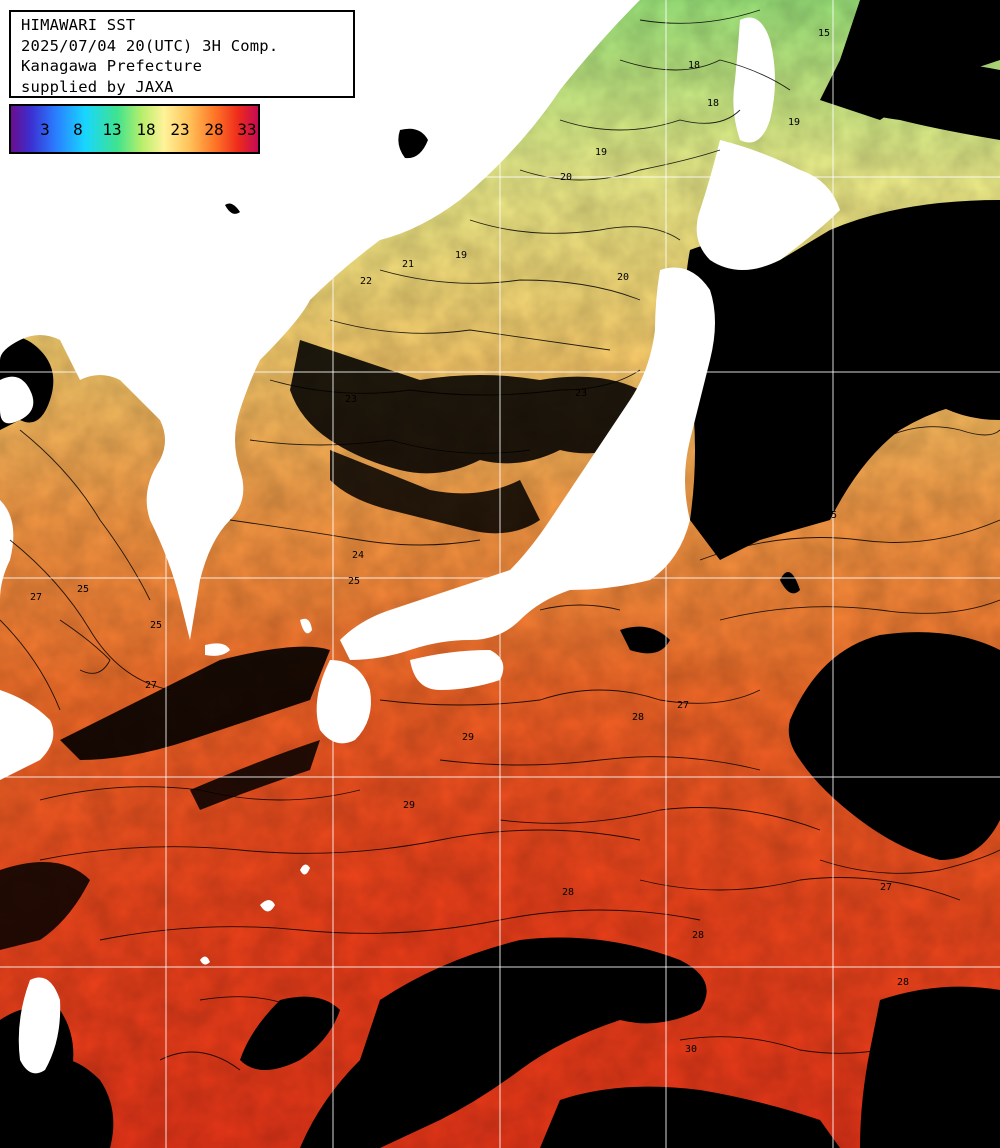  Describe the element at coordinates (326, 171) in the screenshot. I see `small-islands` at that location.